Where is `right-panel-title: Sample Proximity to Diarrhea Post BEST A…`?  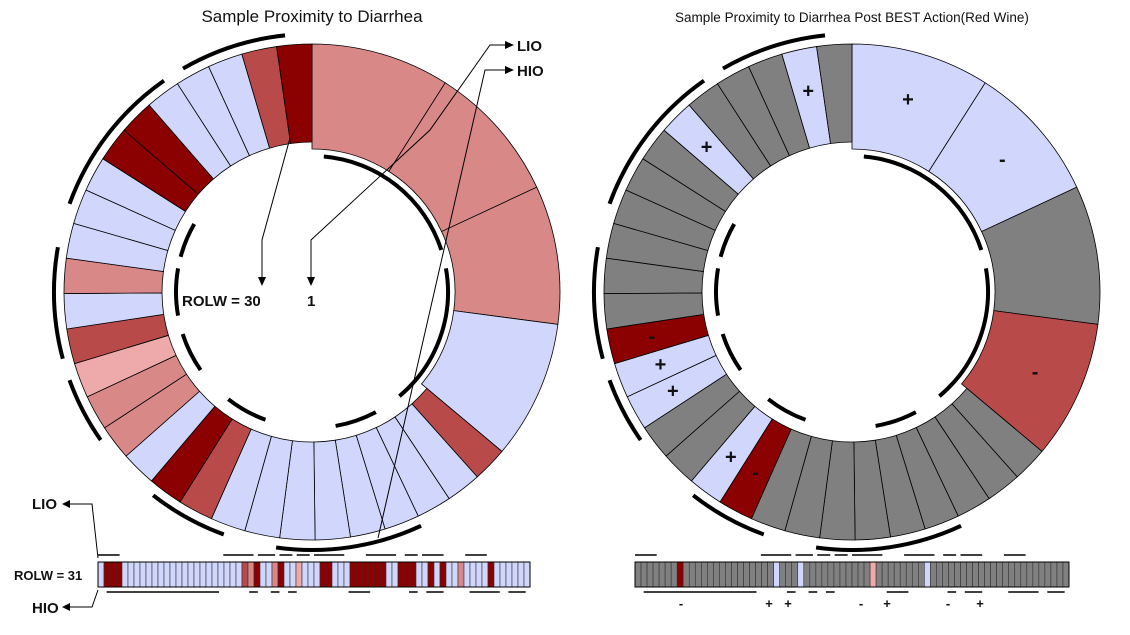 right-panel-title: Sample Proximity to Diarrhea Post BEST A… is located at coordinates (852, 17).